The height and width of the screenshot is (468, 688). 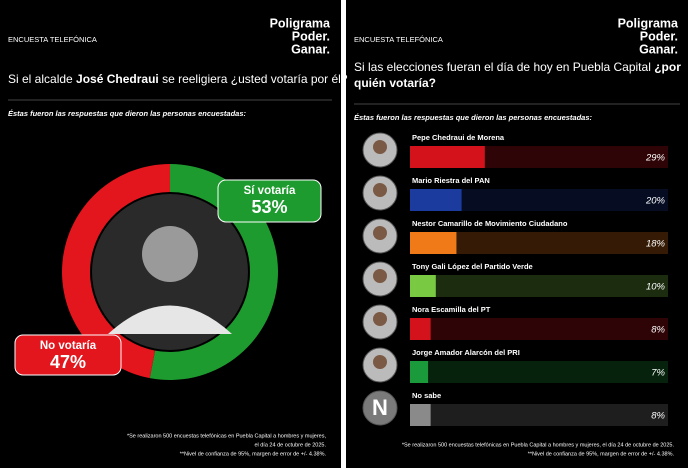 I want to click on avatar-letter: N, so click(x=380, y=407).